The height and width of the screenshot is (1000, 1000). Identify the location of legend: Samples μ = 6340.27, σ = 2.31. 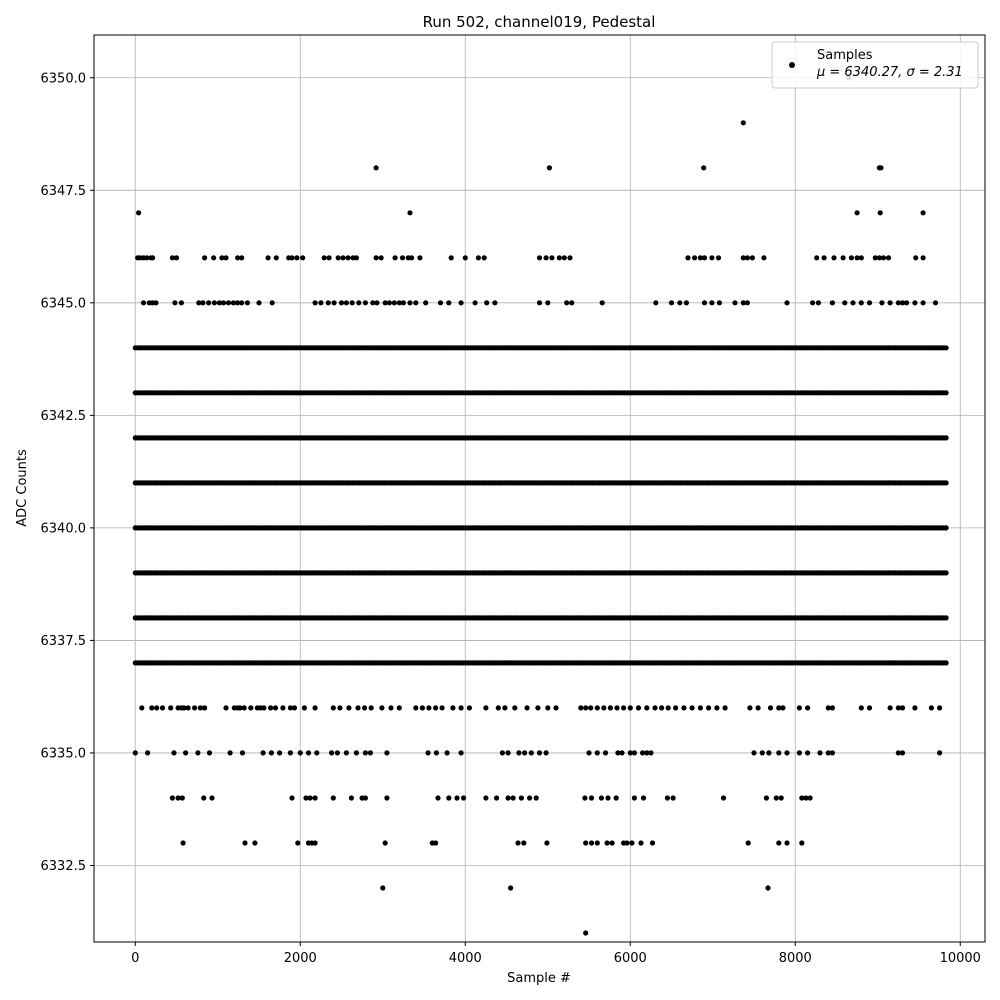
(875, 65).